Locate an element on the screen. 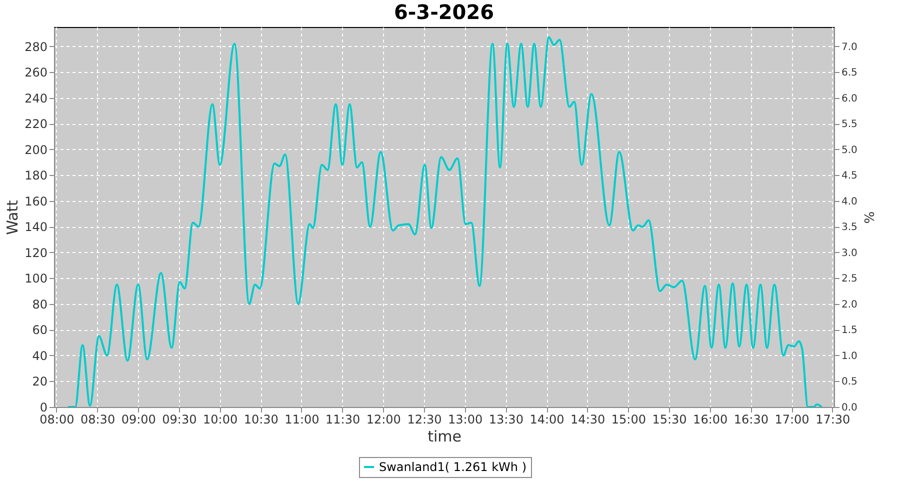 This screenshot has height=500, width=900. x-tick-label: 13:30 is located at coordinates (506, 419).